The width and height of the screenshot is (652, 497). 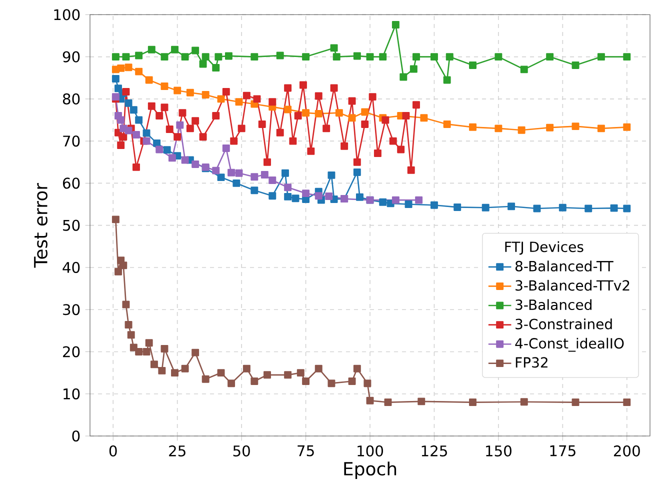 What do you see at coordinates (72, 394) in the screenshot?
I see `y-tick-label: 10` at bounding box center [72, 394].